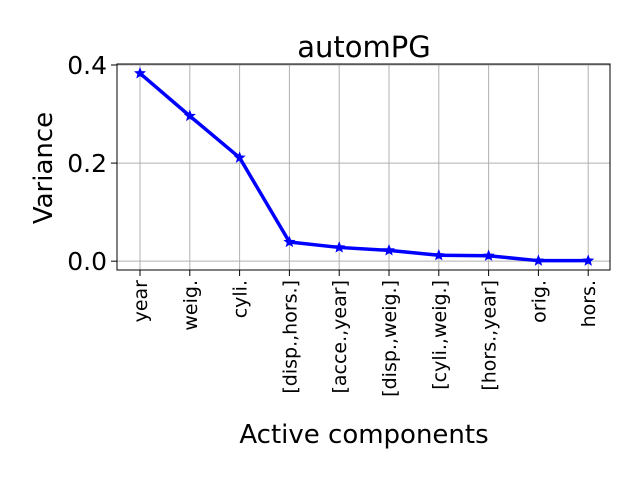  What do you see at coordinates (87, 261) in the screenshot?
I see `y-tick-label: 0.0` at bounding box center [87, 261].